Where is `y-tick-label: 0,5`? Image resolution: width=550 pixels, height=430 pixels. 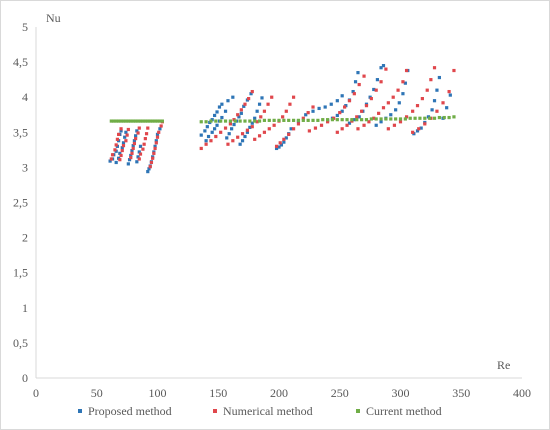 y-tick-label: 0,5 is located at coordinates (20, 343).